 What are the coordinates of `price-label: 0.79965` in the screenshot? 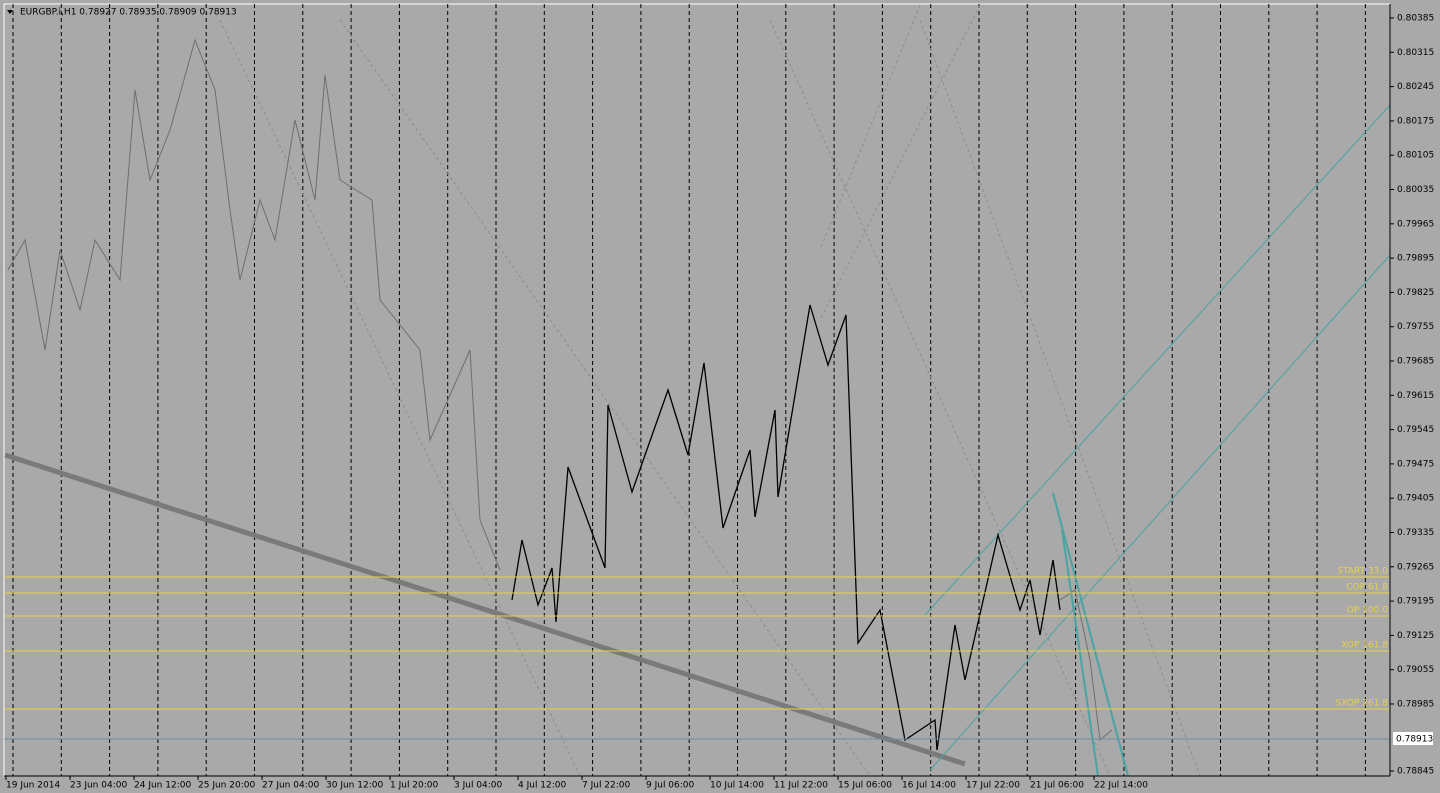 It's located at (1415, 224).